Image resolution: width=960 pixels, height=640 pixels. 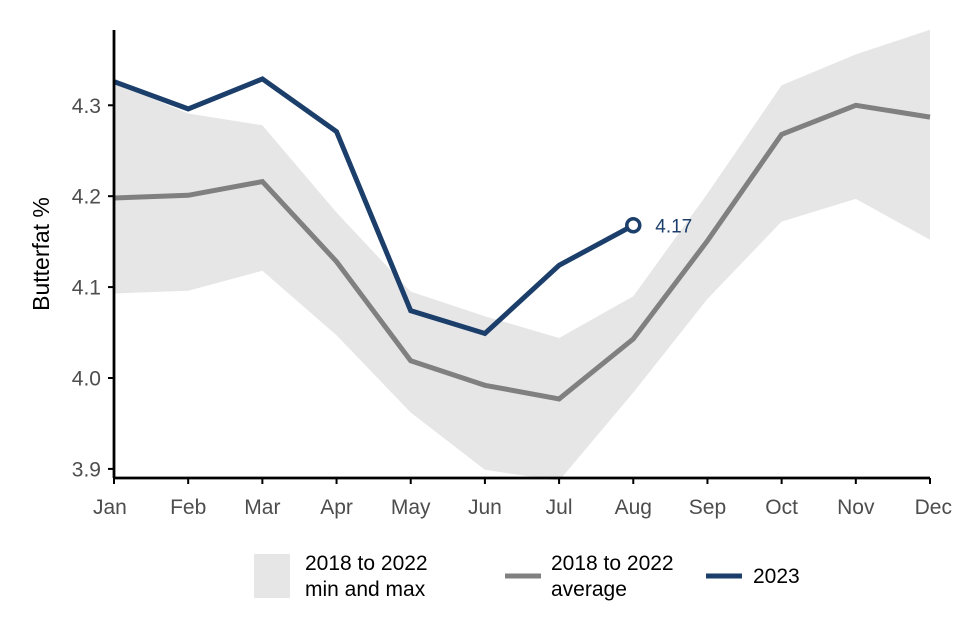 What do you see at coordinates (673, 226) in the screenshot?
I see `last-value-label: 4.17` at bounding box center [673, 226].